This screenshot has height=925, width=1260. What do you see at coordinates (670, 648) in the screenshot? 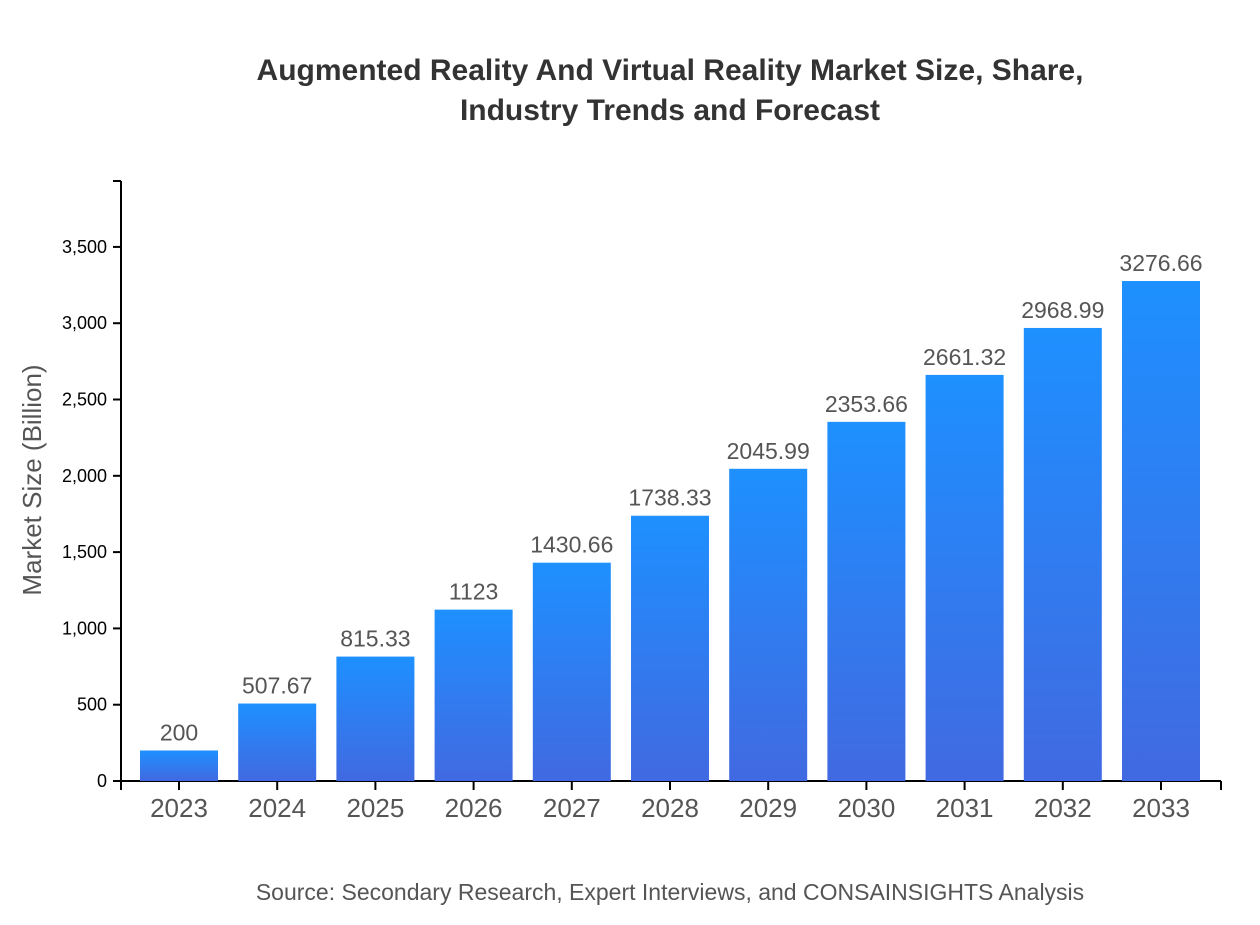
I see `bar-2028` at bounding box center [670, 648].